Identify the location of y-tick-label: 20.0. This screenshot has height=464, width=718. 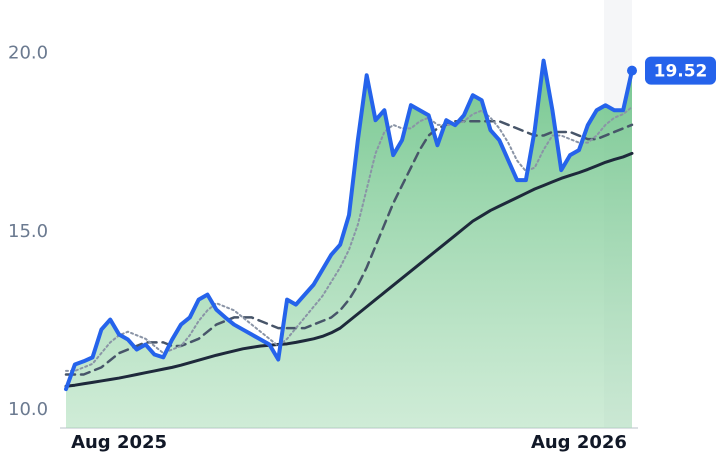
(28, 53).